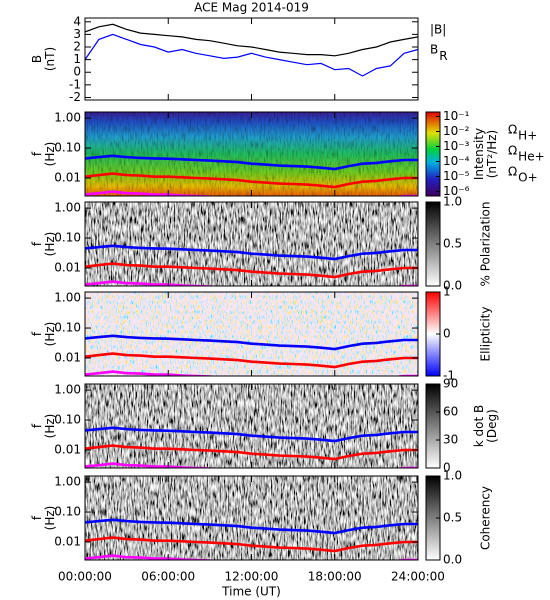 The height and width of the screenshot is (600, 550). What do you see at coordinates (486, 518) in the screenshot?
I see `axis-label: Coherency` at bounding box center [486, 518].